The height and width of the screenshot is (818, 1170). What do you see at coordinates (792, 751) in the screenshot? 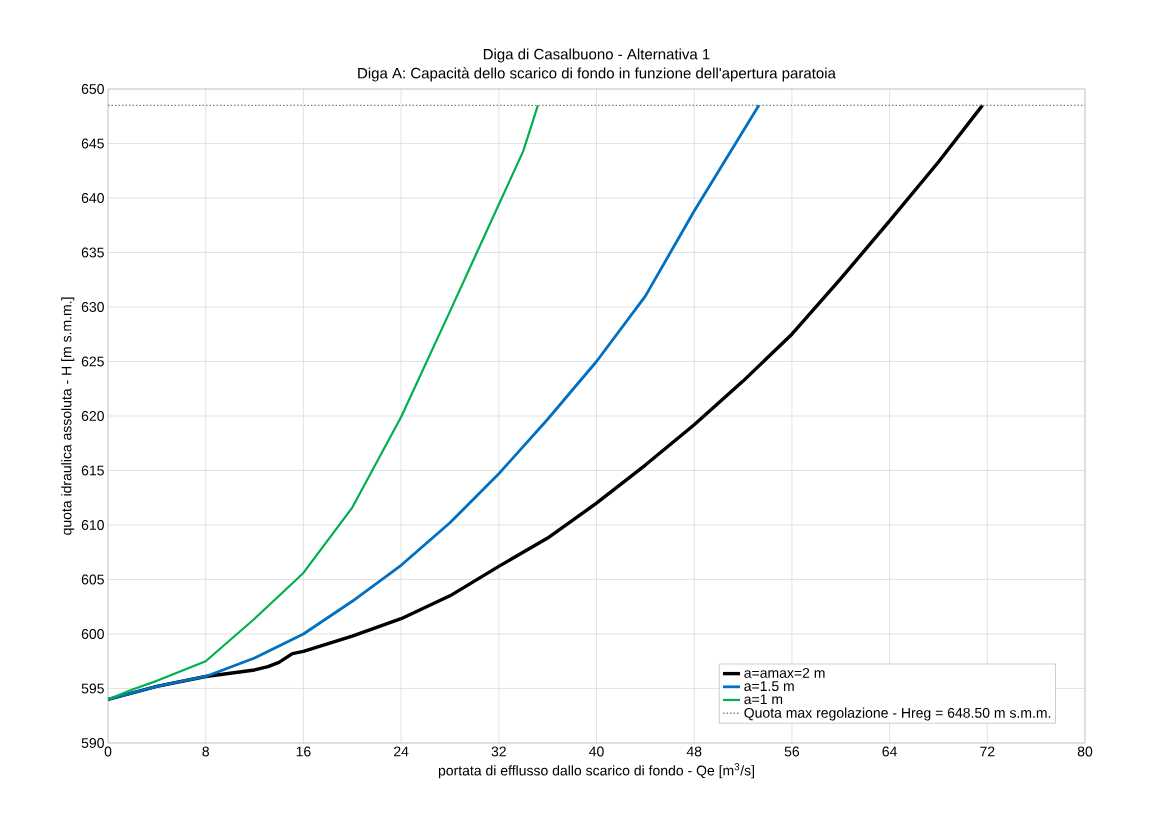
I see `x-tick-label: 56` at bounding box center [792, 751].